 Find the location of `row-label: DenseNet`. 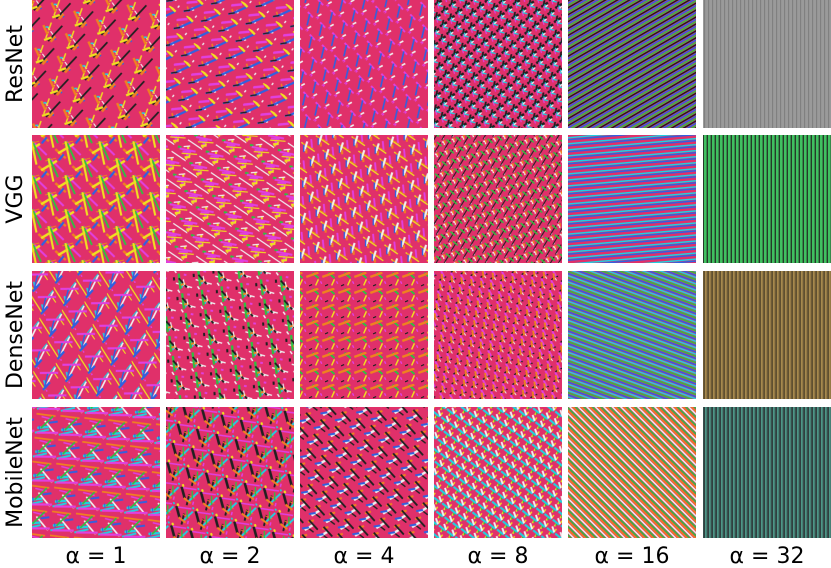

row-label: DenseNet is located at coordinates (15, 335).